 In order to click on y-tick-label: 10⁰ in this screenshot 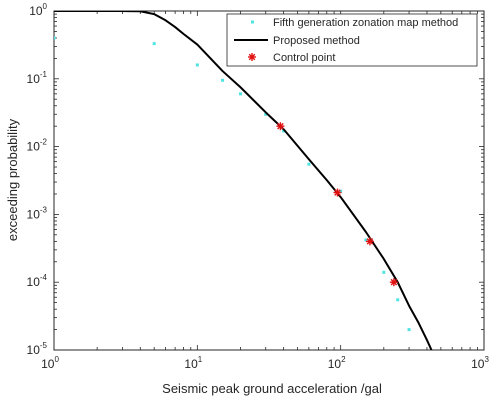, I will do `click(38, 10)`.